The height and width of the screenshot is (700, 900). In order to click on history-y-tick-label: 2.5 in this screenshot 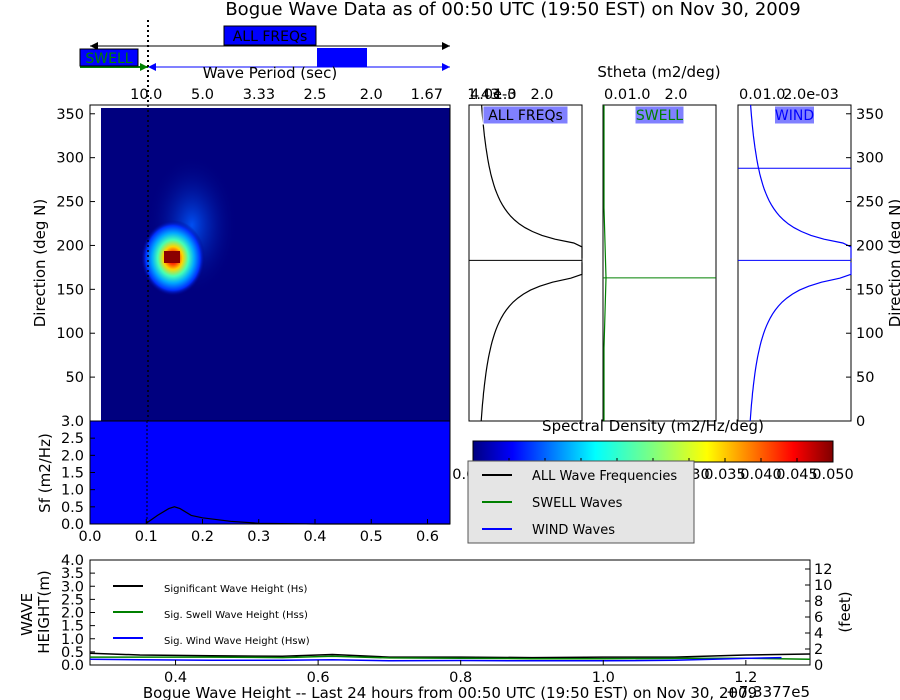, I will do `click(72, 600)`.